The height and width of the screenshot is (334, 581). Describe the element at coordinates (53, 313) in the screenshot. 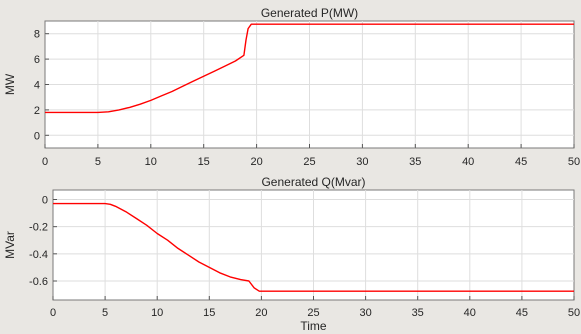

I see `reactive-x-tick-label: 0` at that location.